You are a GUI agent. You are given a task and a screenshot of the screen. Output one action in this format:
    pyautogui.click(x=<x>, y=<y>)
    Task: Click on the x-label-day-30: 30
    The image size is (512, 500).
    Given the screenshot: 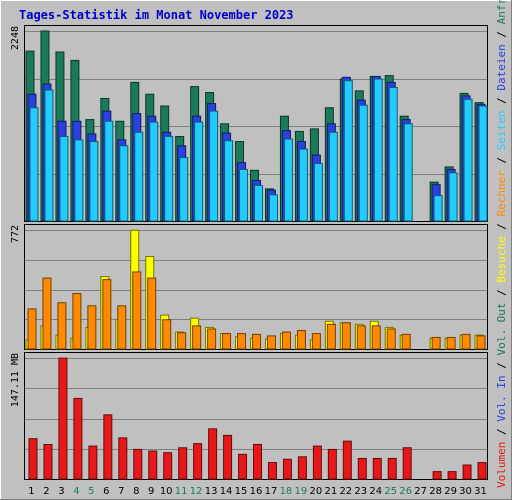 What is the action you would take?
    pyautogui.click(x=465, y=491)
    